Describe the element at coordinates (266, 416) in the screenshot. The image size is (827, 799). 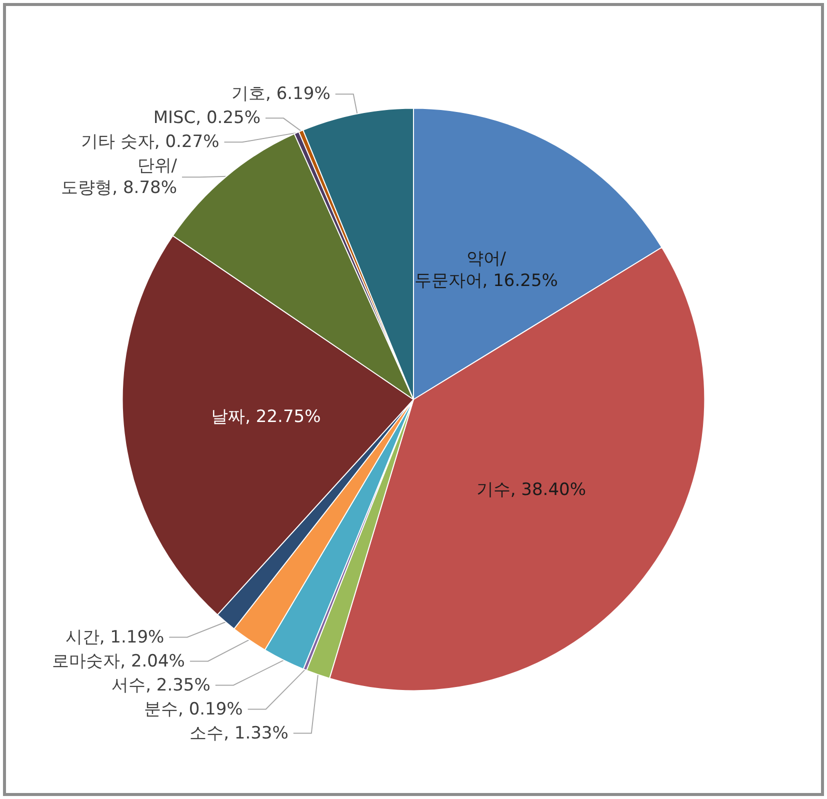
I see `slice-label: 날짜, 22.75%` at that location.